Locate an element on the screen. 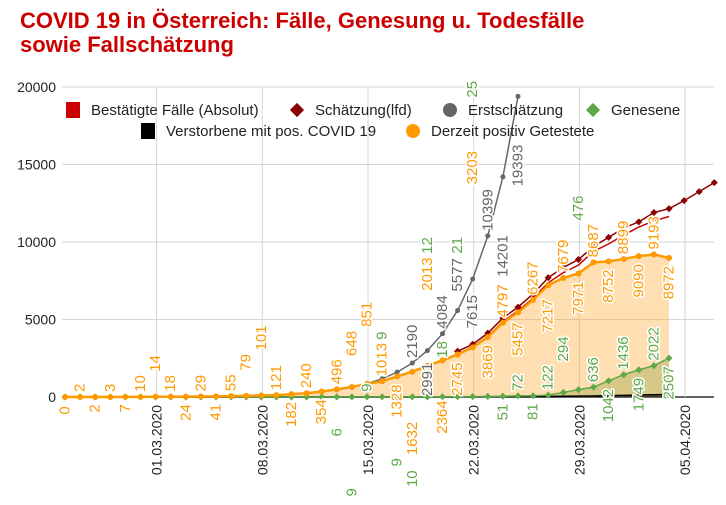  recovered-data-label: 636 is located at coordinates (593, 369).